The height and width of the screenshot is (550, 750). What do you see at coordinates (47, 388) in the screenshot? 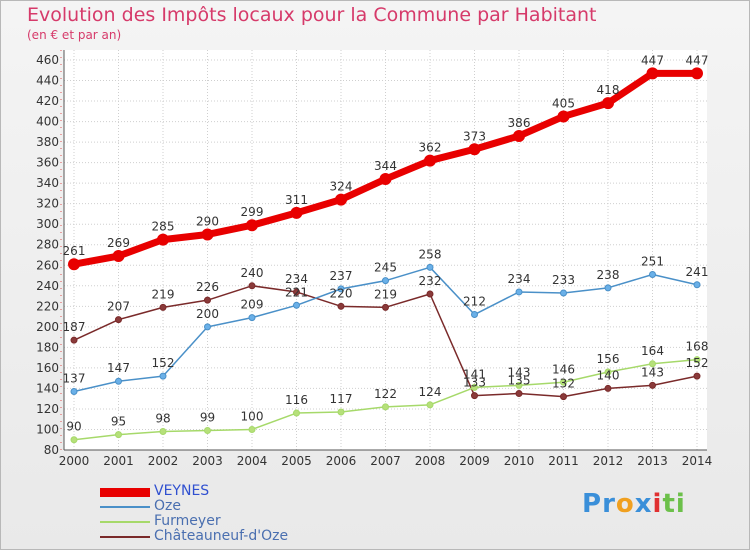
I see `y-tick-label: 140` at bounding box center [47, 388].